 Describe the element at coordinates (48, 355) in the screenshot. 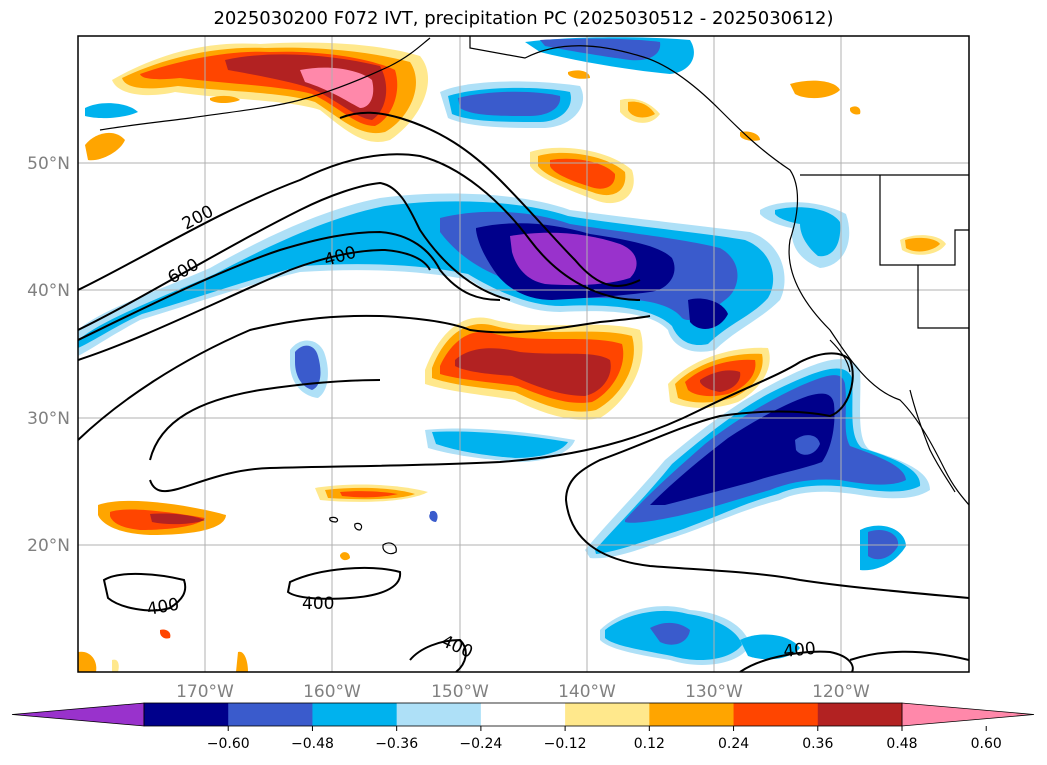

I see `y-axis-labels: 50°N 40°N 30°N 20°N` at that location.